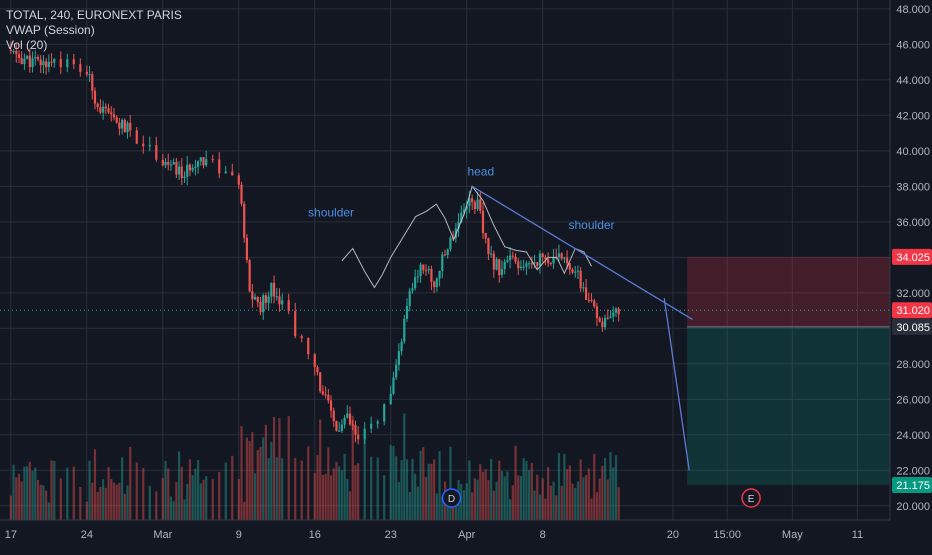 The height and width of the screenshot is (555, 932). I want to click on event-marker: D, so click(451, 498).